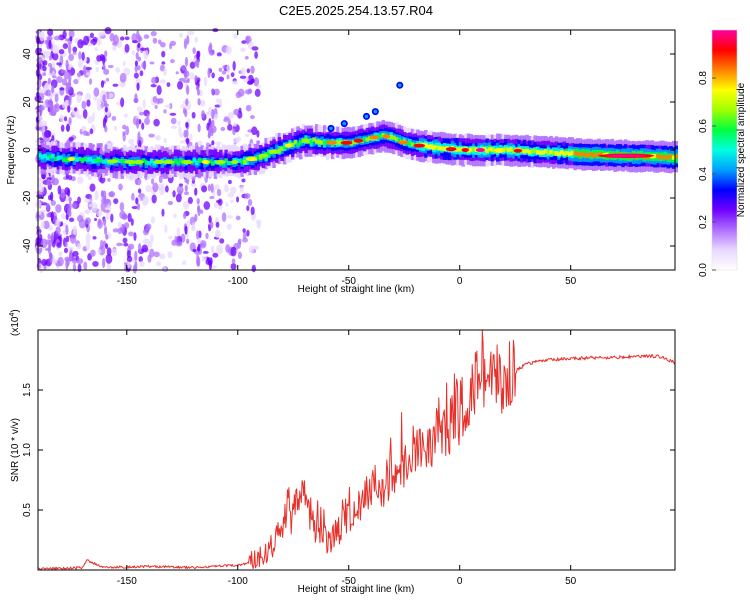 The height and width of the screenshot is (600, 750). What do you see at coordinates (127, 581) in the screenshot?
I see `snr-x-tick-label: -150` at bounding box center [127, 581].